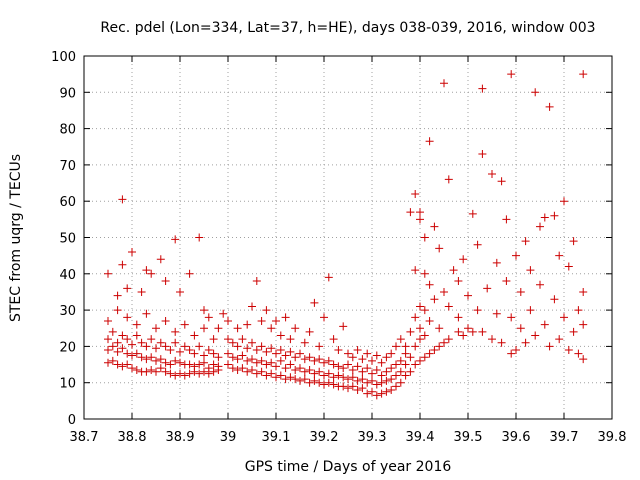 The image size is (640, 480). I want to click on x-tick-label: 39.1, so click(276, 437).